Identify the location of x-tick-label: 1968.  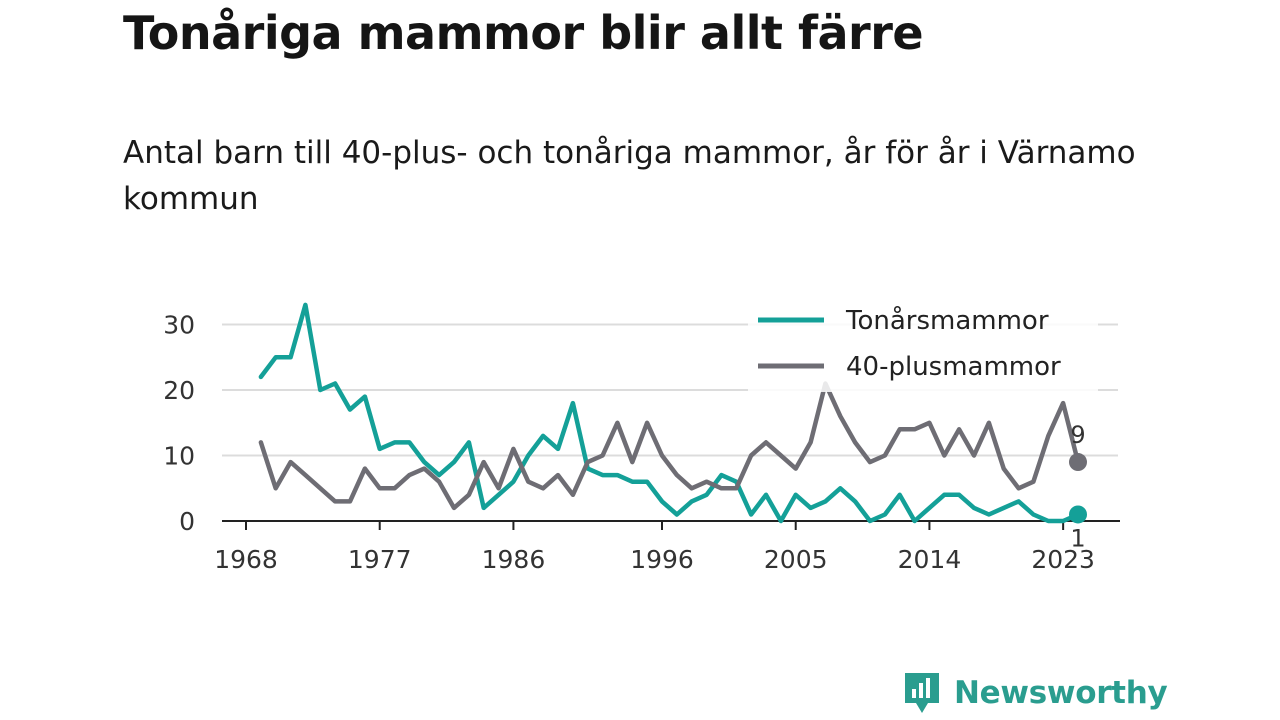
(246, 559).